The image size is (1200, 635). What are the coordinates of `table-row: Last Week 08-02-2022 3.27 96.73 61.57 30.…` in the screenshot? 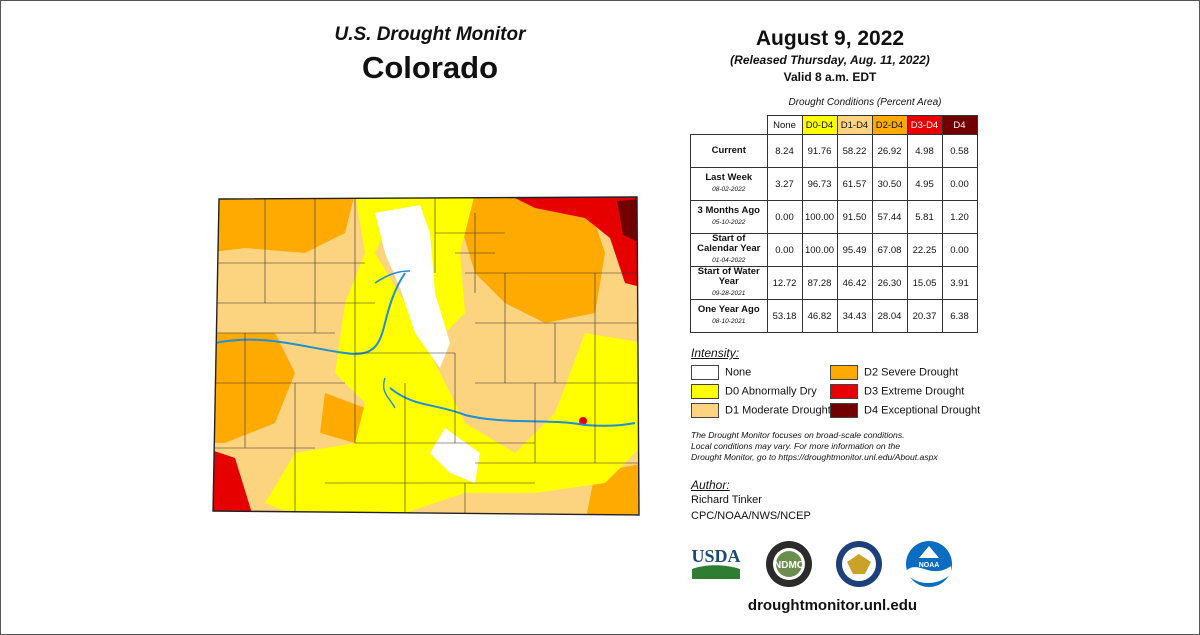 It's located at (834, 184).